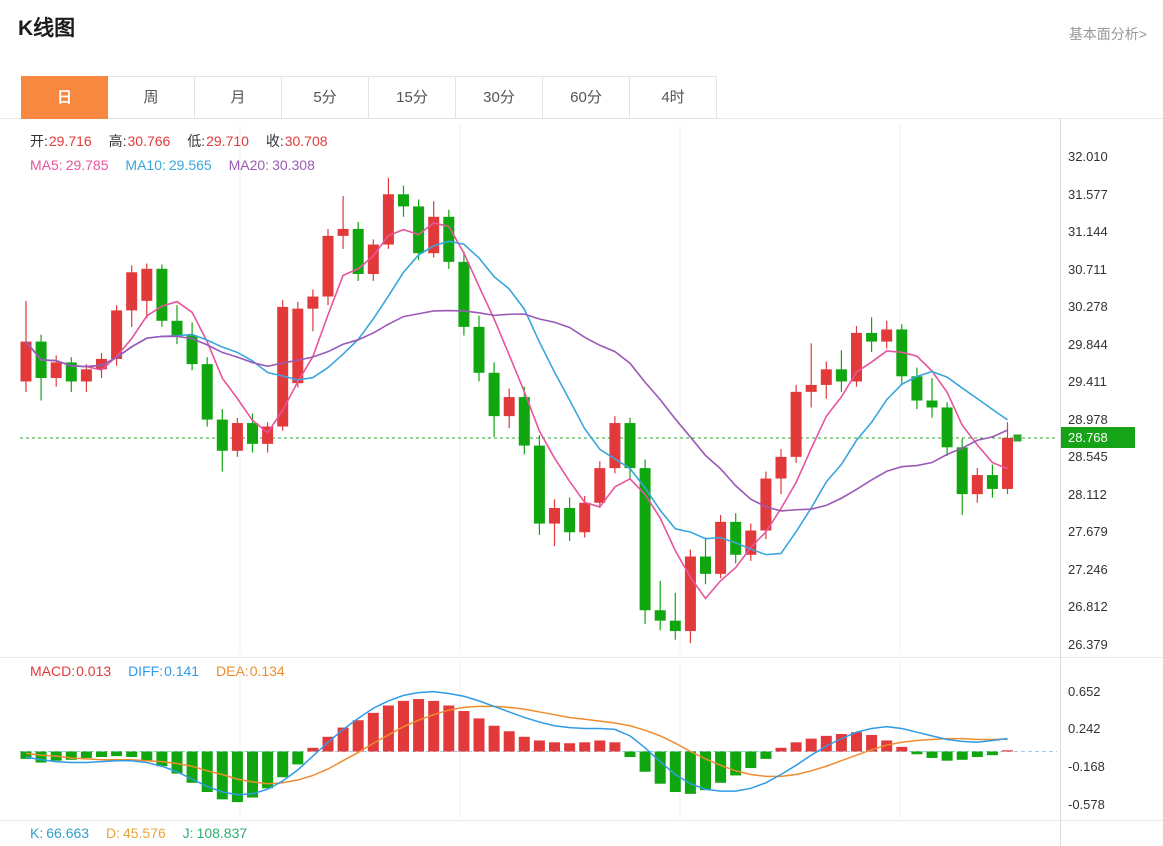 Image resolution: width=1163 pixels, height=846 pixels. I want to click on ma-legend: MA5: 29.785 MA10: 29.565 MA20: 30.308, so click(179, 165).